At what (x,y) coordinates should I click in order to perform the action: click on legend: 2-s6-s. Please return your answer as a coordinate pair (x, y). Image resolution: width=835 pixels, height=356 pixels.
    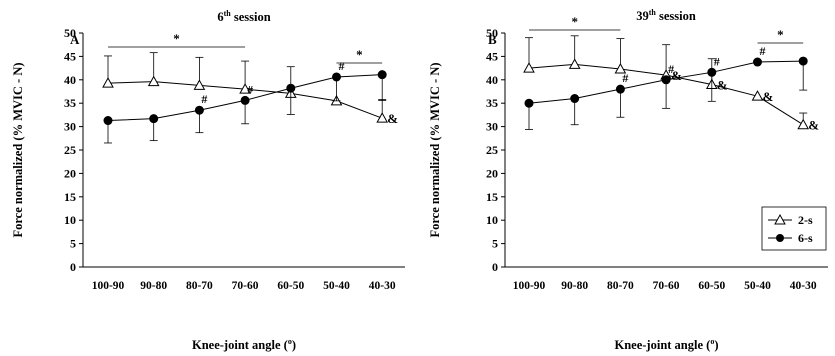
    Looking at the image, I should click on (794, 228).